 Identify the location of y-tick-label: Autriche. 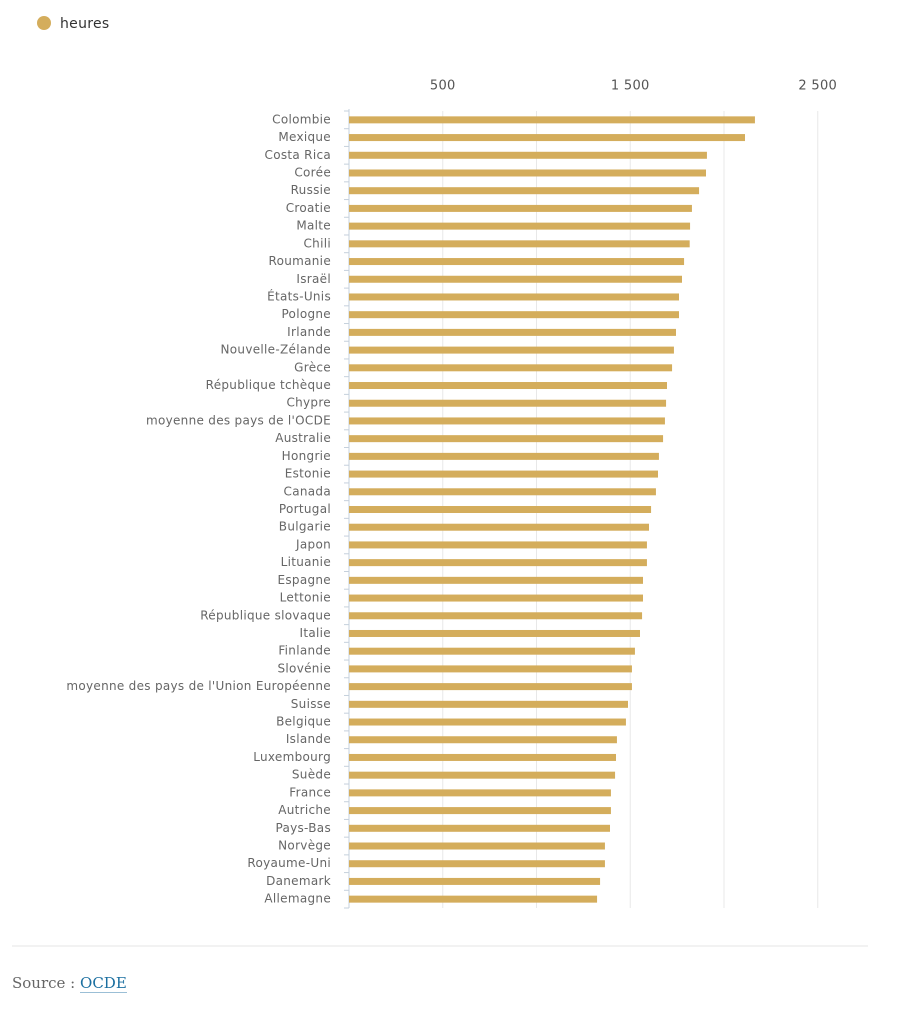
(304, 810).